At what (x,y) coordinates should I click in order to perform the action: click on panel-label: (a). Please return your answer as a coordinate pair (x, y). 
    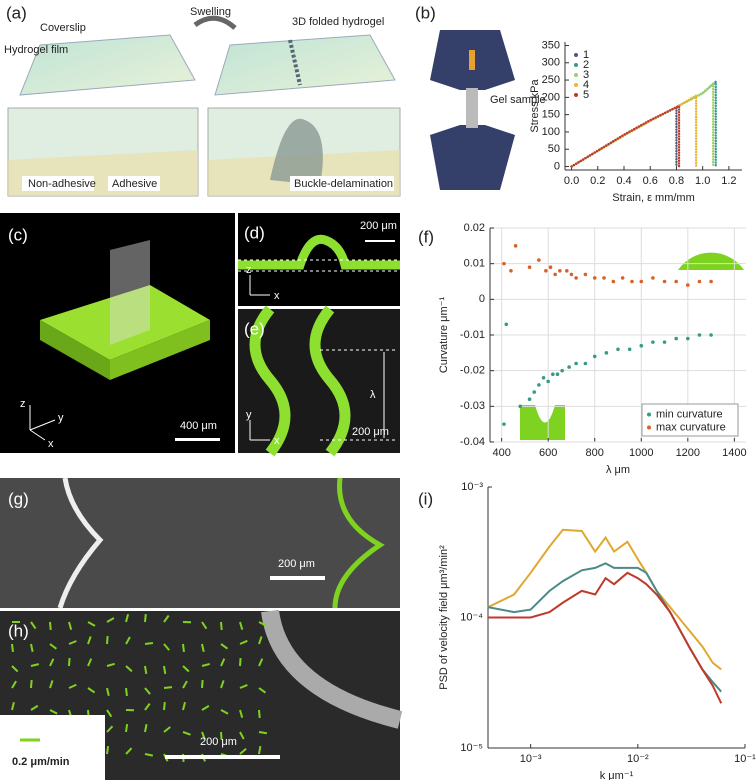
    Looking at the image, I should click on (16, 12).